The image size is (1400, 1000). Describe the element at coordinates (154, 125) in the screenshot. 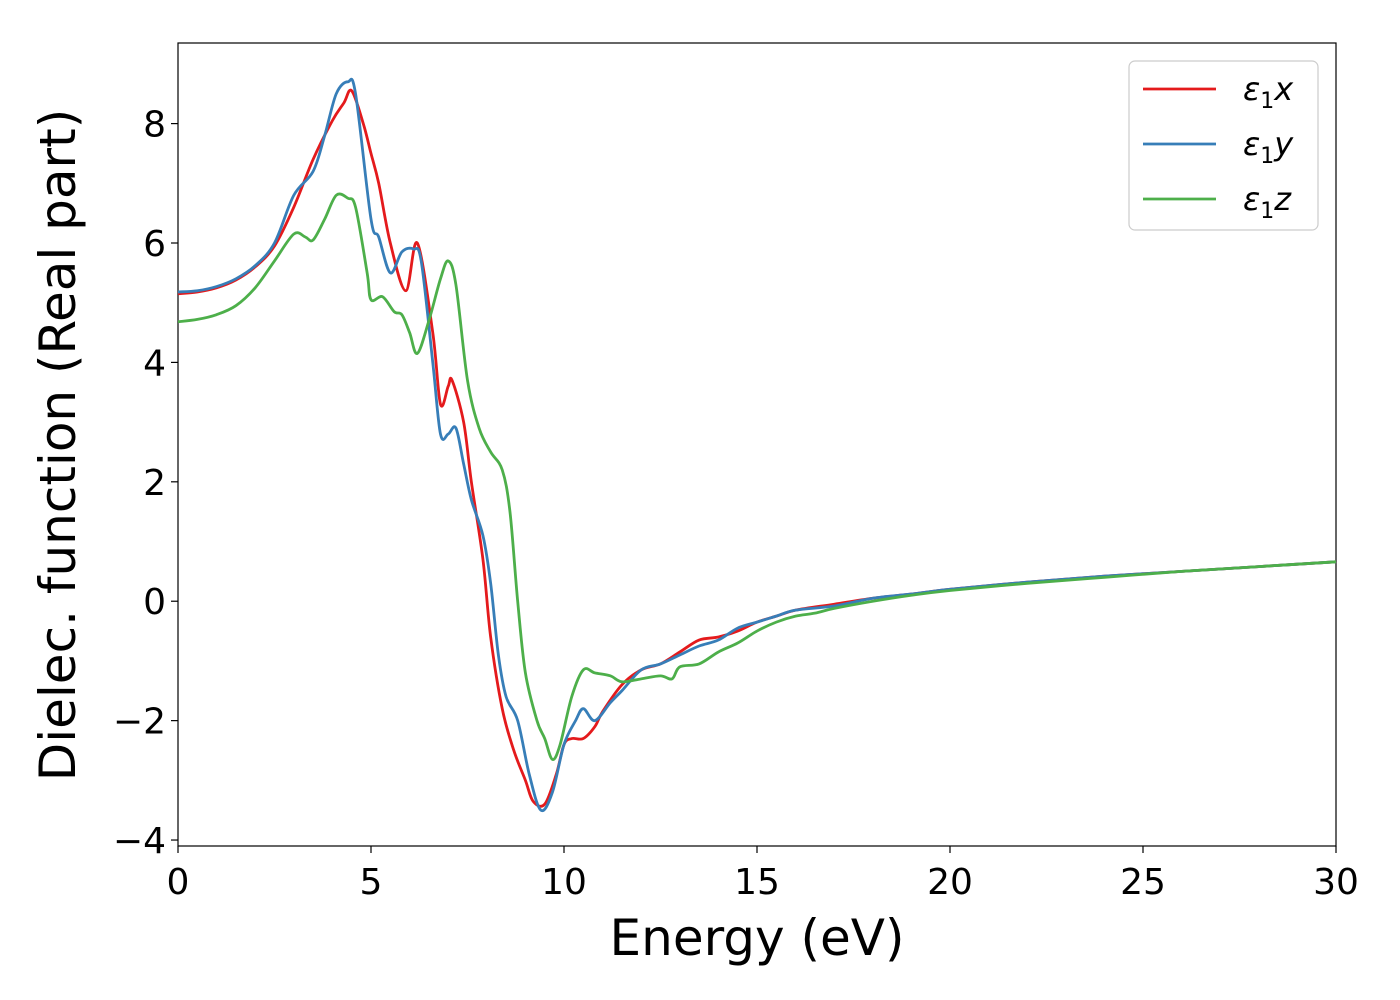

I see `y-tick-label: 8` at that location.